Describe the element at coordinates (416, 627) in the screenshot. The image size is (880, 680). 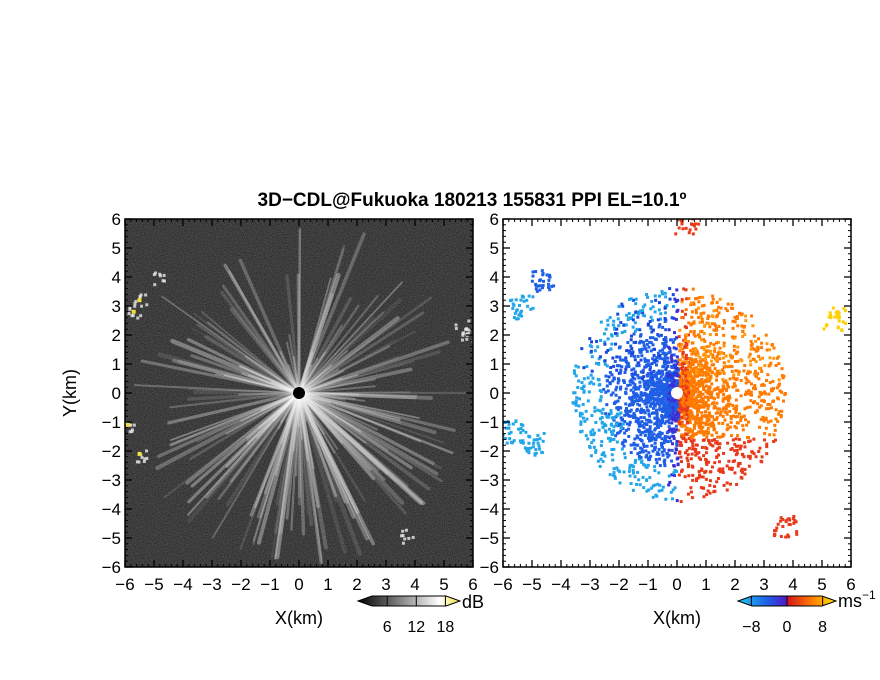
I see `colorbar-tick-label: 12` at that location.